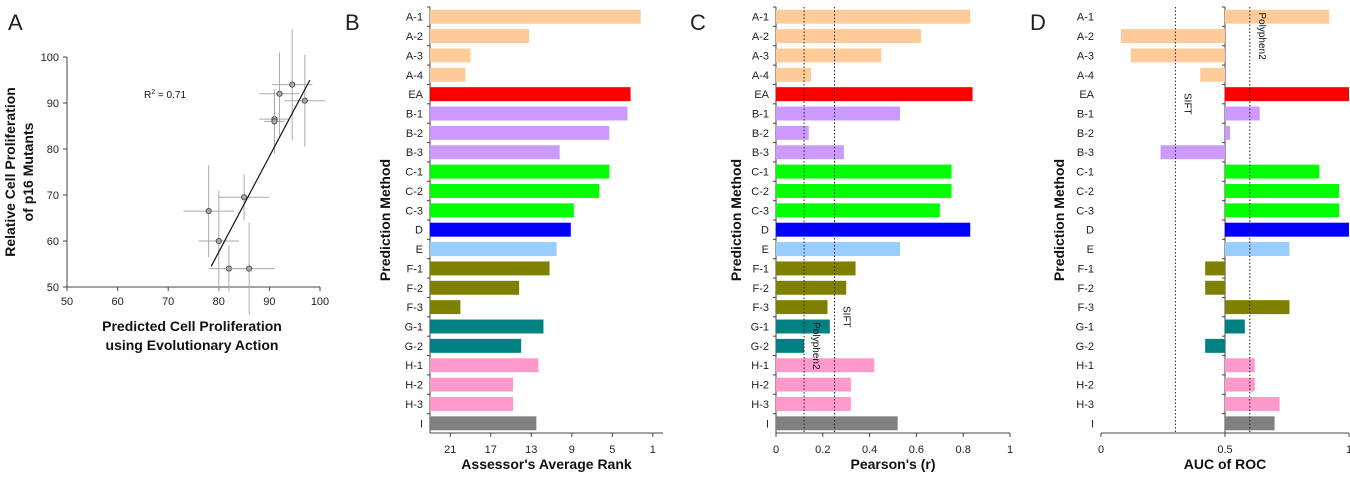  Describe the element at coordinates (776, 450) in the screenshot. I see `x-tick-label: 0` at that location.